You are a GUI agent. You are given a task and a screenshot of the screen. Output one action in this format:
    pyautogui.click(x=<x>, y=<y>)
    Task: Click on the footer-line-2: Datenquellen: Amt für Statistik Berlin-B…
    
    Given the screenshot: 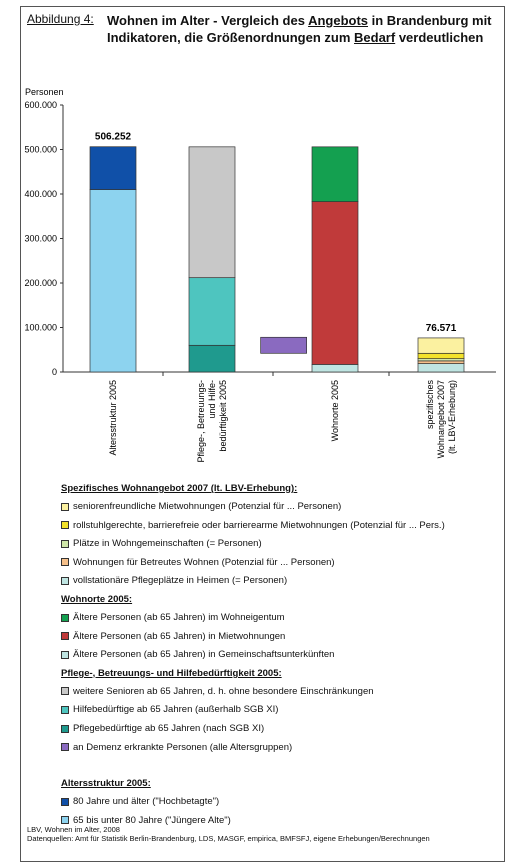 What is the action you would take?
    pyautogui.click(x=228, y=838)
    